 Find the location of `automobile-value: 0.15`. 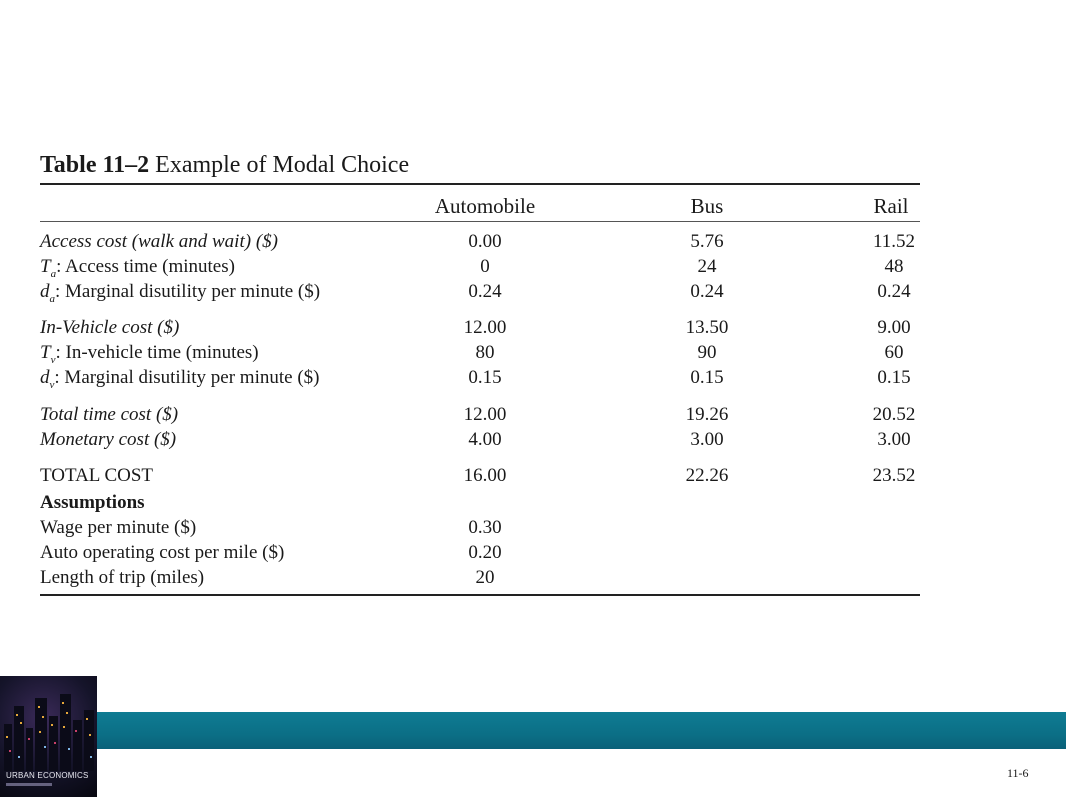

automobile-value: 0.15 is located at coordinates (485, 377).